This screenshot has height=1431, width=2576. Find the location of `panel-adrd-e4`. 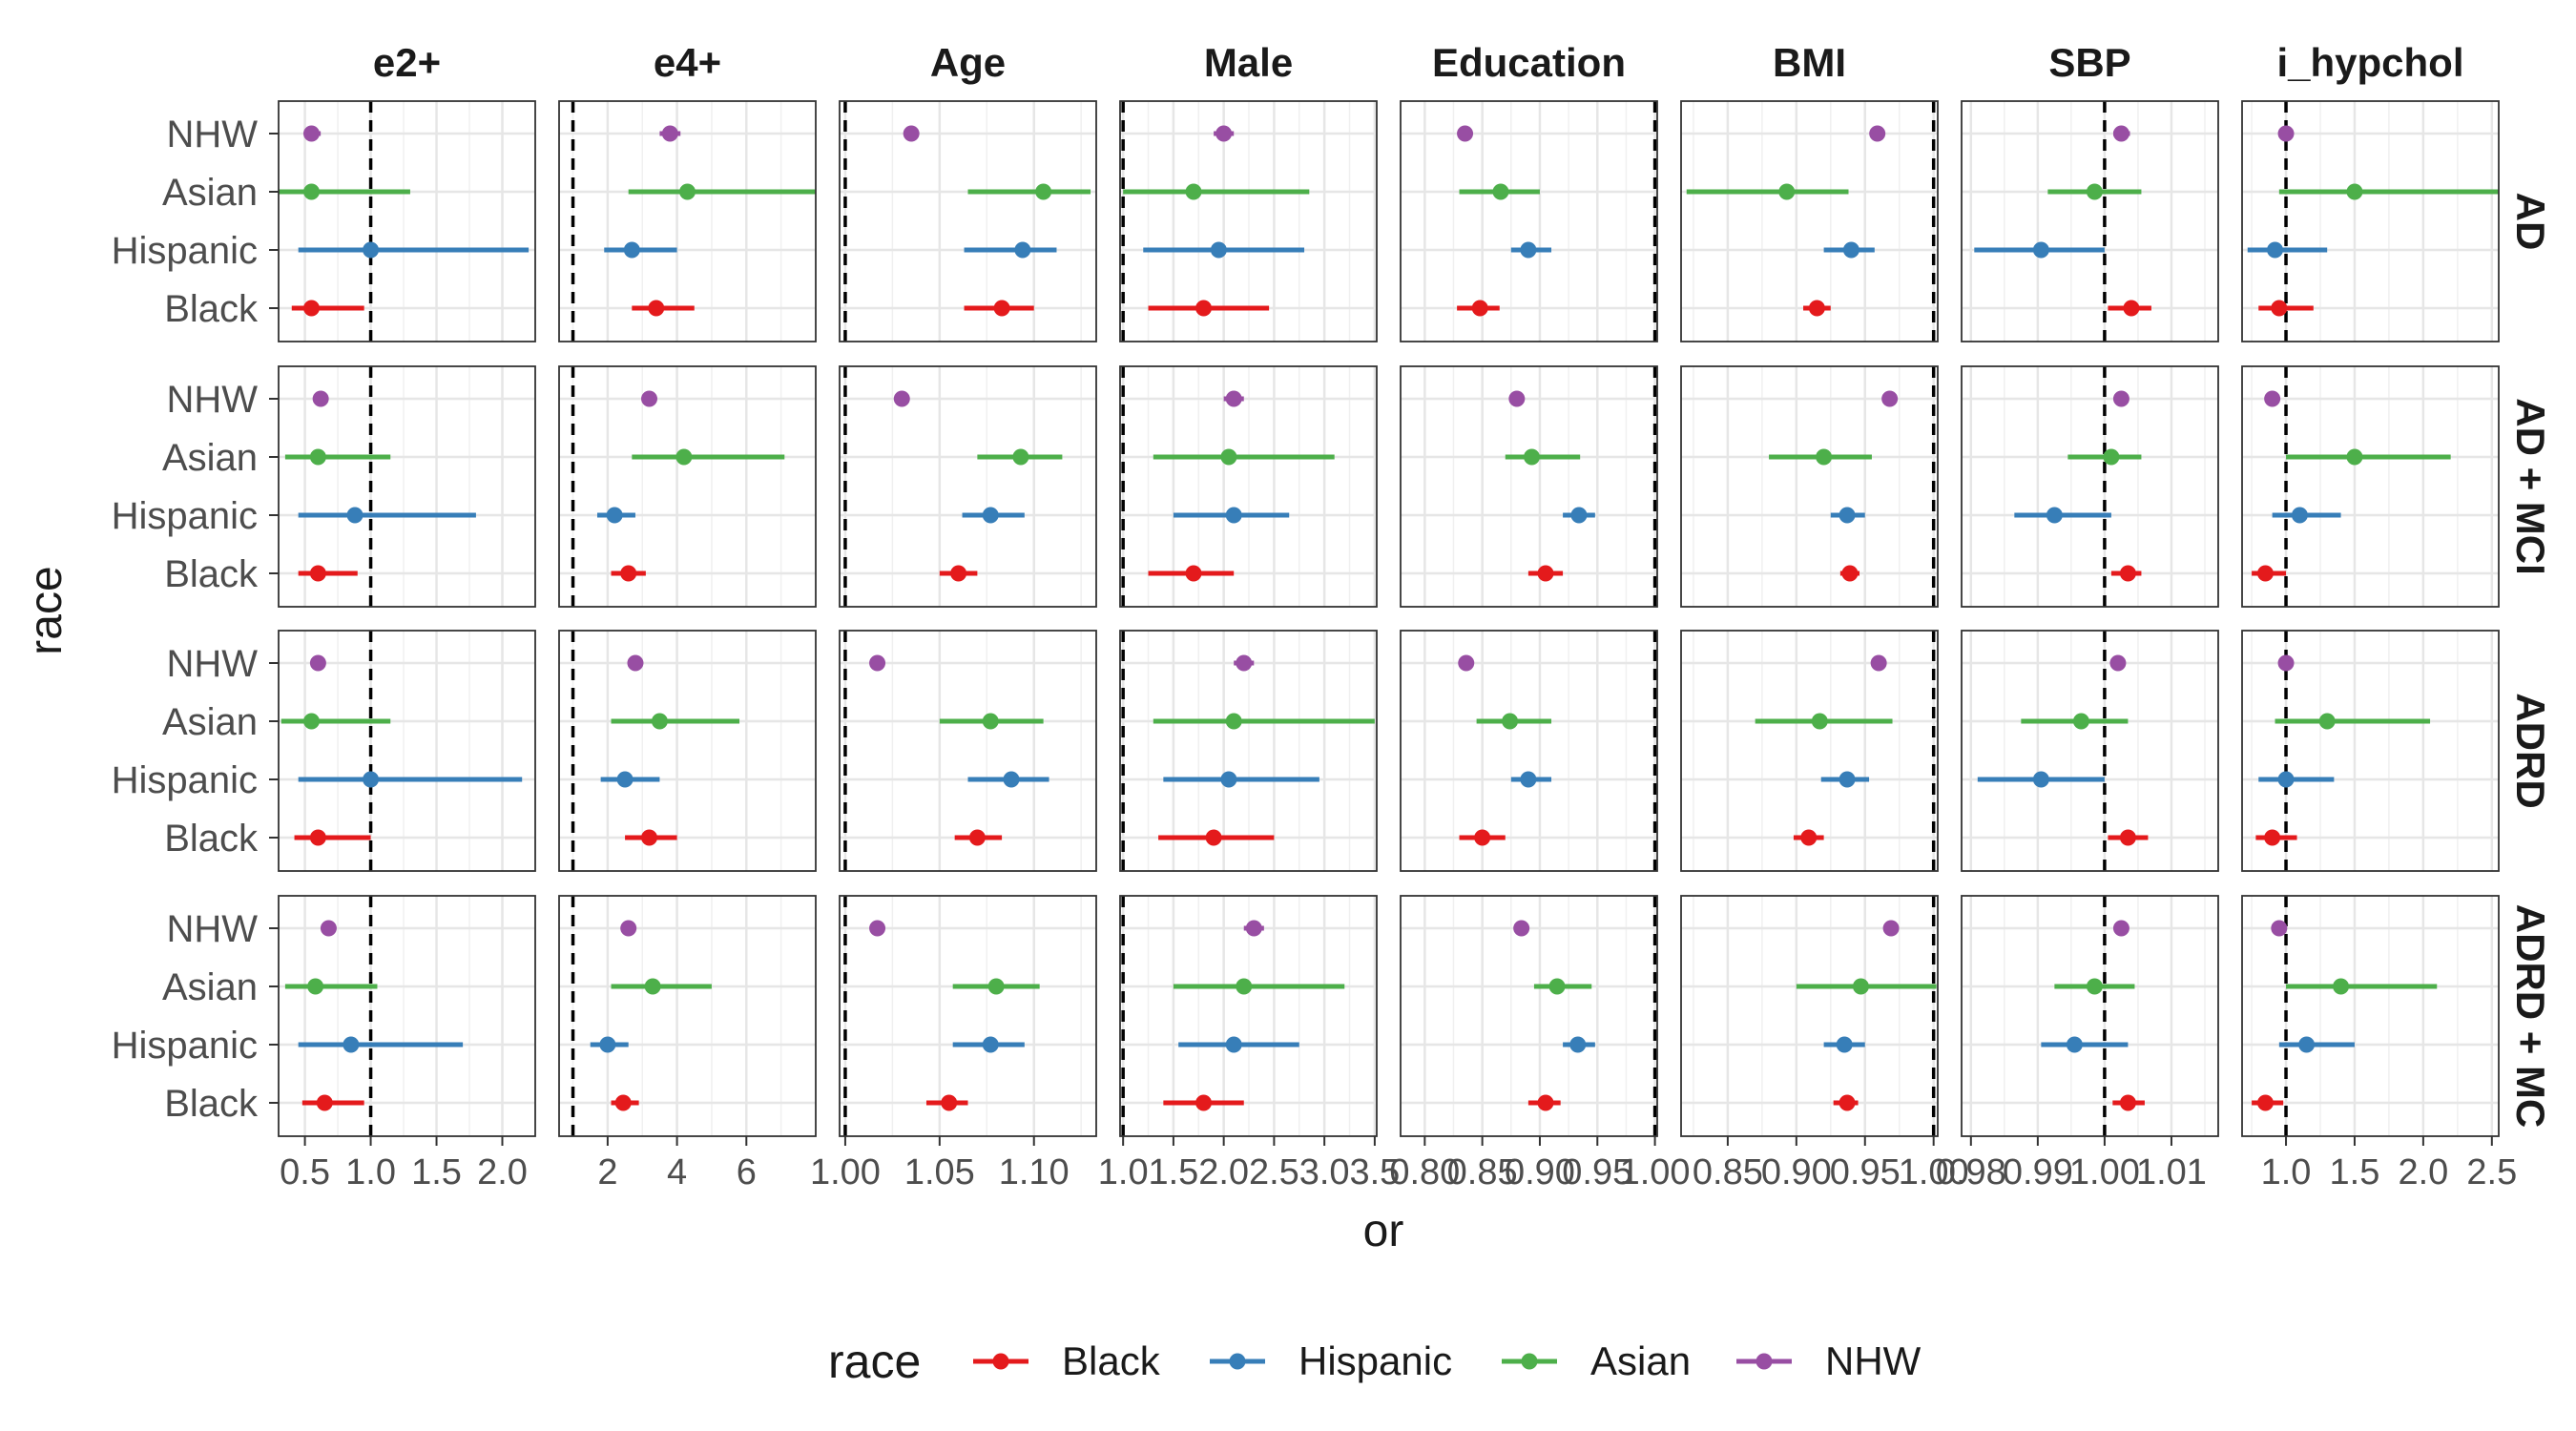

panel-adrd-e4 is located at coordinates (687, 751).